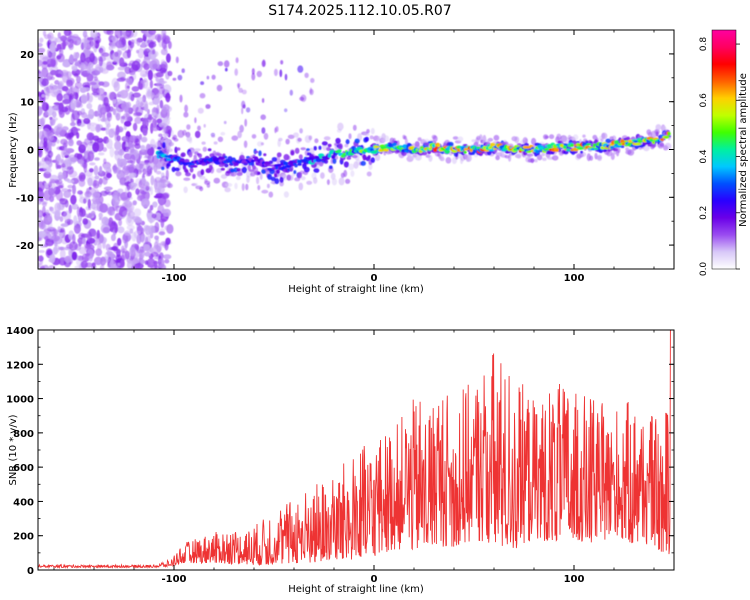 This screenshot has width=750, height=600. I want to click on snr-ytick-label: 200, so click(23, 537).